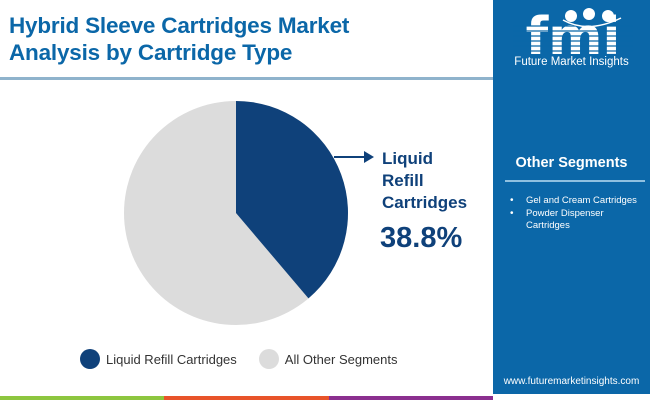 This screenshot has width=650, height=400. Describe the element at coordinates (421, 238) in the screenshot. I see `callout-value: 38.8%` at that location.